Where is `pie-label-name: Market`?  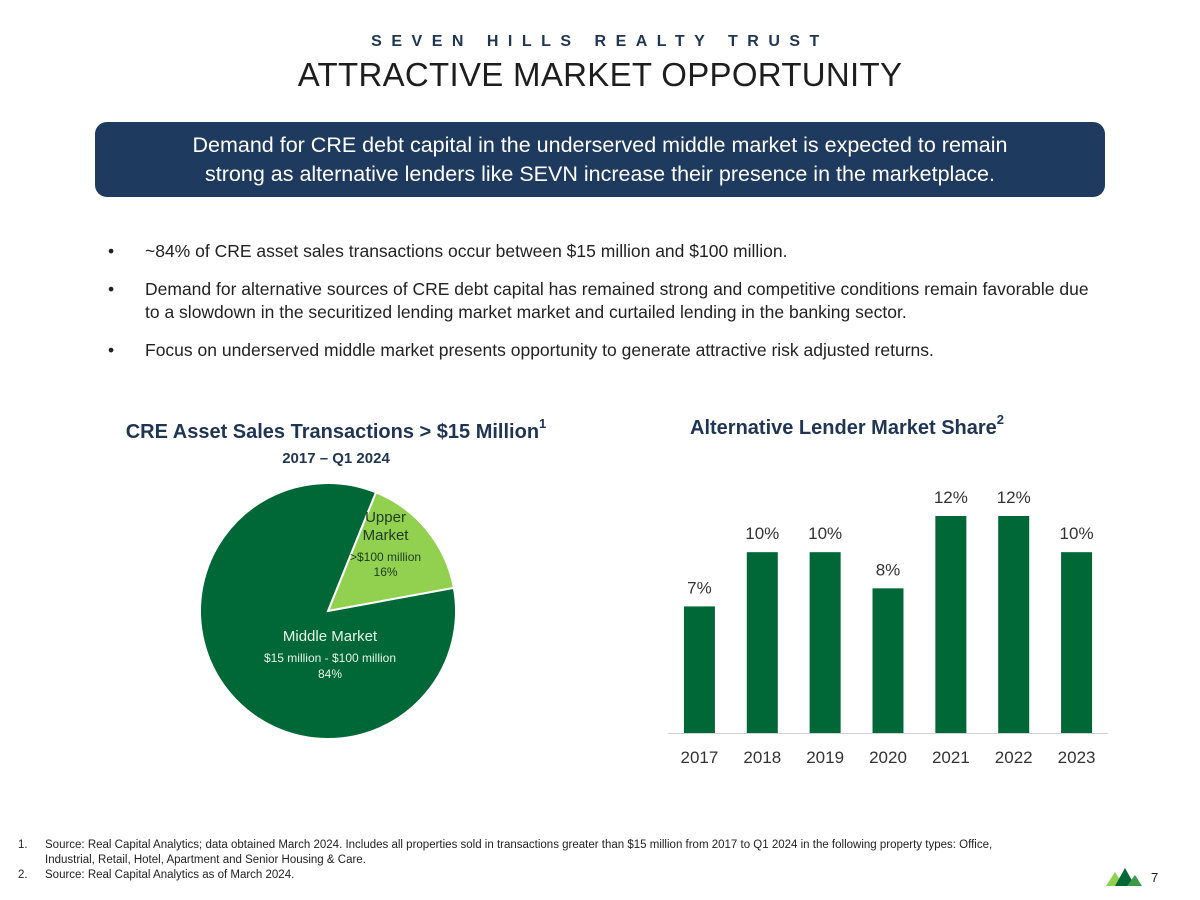 pie-label-name: Market is located at coordinates (386, 535).